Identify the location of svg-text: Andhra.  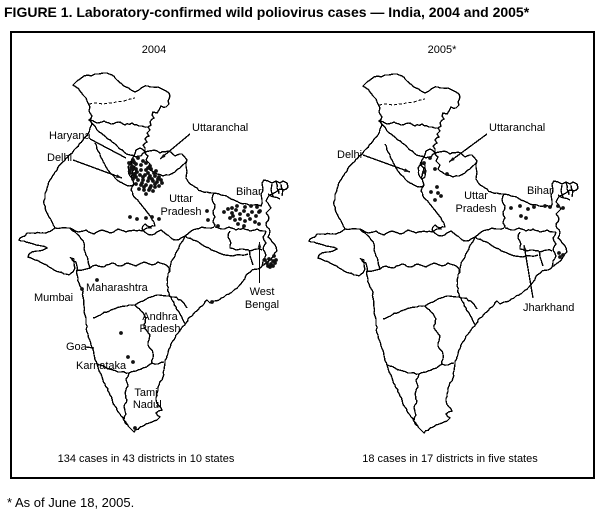
(160, 317).